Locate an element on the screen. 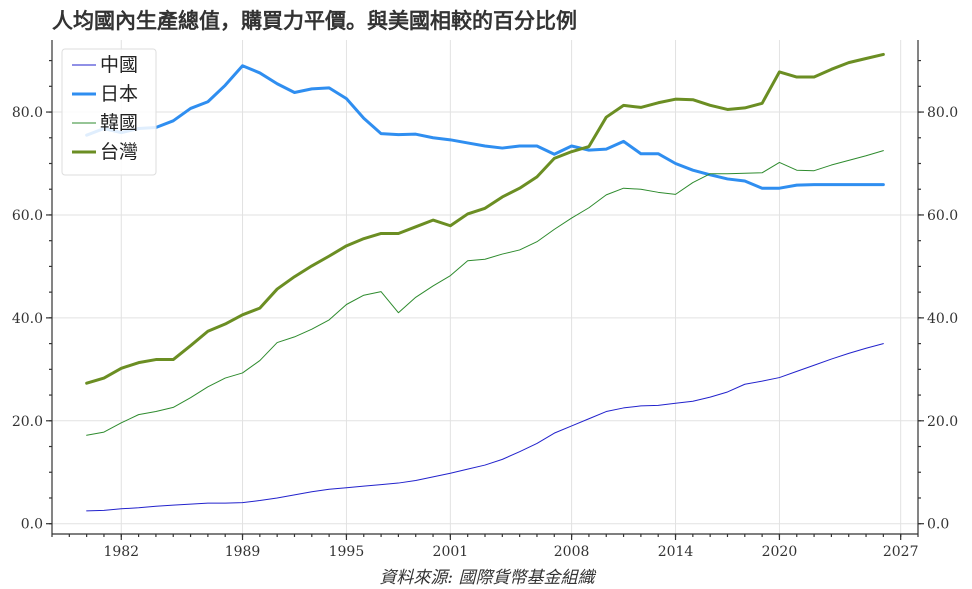  source-note: 資料來源: 國際貨幣基金組織 is located at coordinates (487, 578).